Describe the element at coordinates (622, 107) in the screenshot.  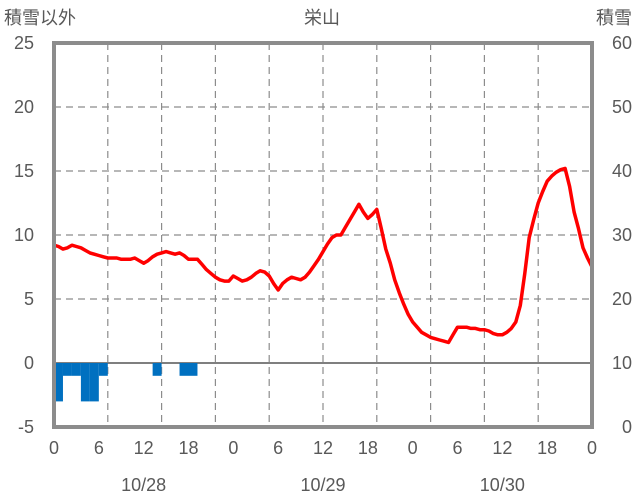
I see `right-tick-label: 50` at that location.